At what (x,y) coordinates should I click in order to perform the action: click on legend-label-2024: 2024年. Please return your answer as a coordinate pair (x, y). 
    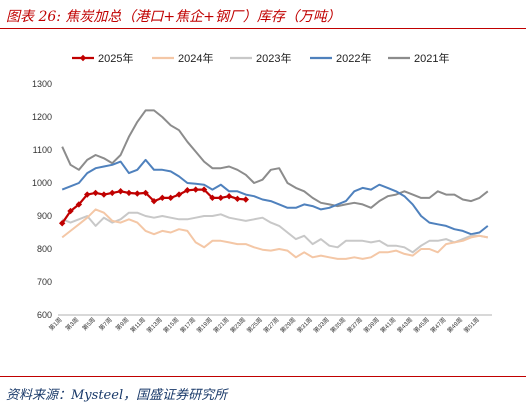
    Looking at the image, I should click on (195, 58).